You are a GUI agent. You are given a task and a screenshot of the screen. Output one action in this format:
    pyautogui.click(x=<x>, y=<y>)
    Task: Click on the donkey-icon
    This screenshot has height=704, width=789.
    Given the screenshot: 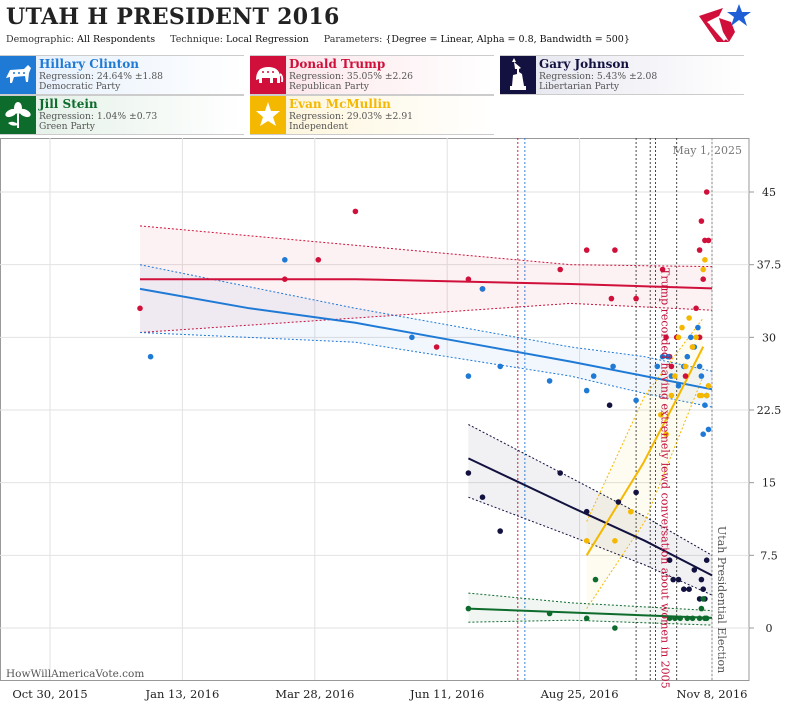 What is the action you would take?
    pyautogui.click(x=18, y=75)
    